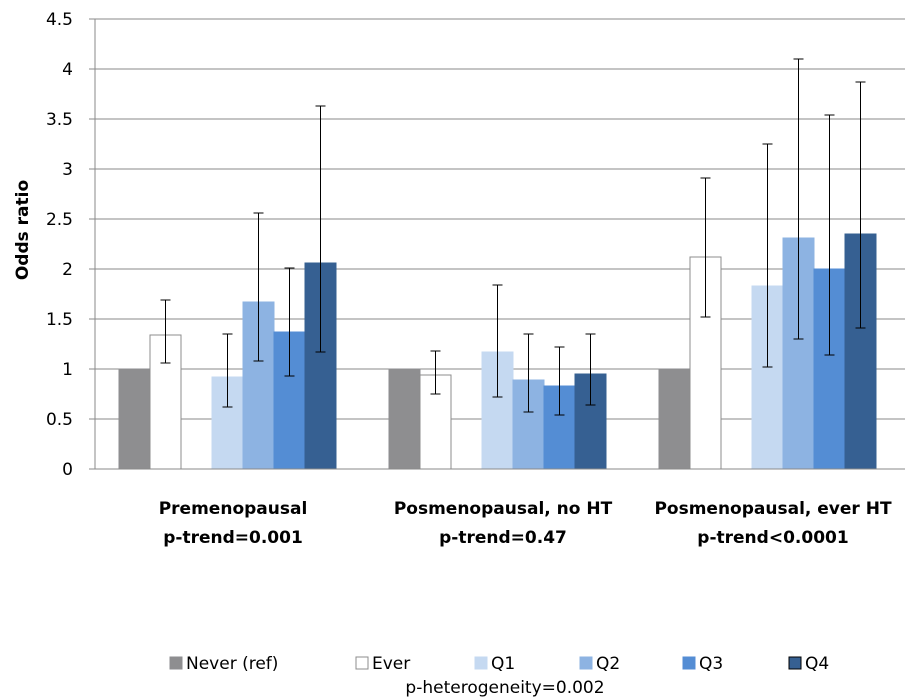  What do you see at coordinates (67, 370) in the screenshot?
I see `y-tick-label: 1` at bounding box center [67, 370].